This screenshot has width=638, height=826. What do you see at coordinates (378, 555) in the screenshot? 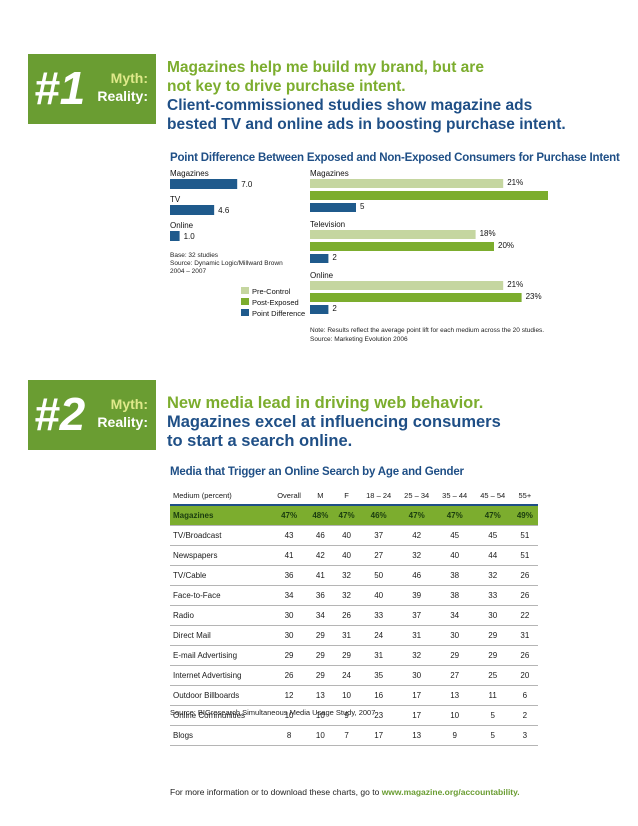
I see `table-cell: 27` at bounding box center [378, 555].